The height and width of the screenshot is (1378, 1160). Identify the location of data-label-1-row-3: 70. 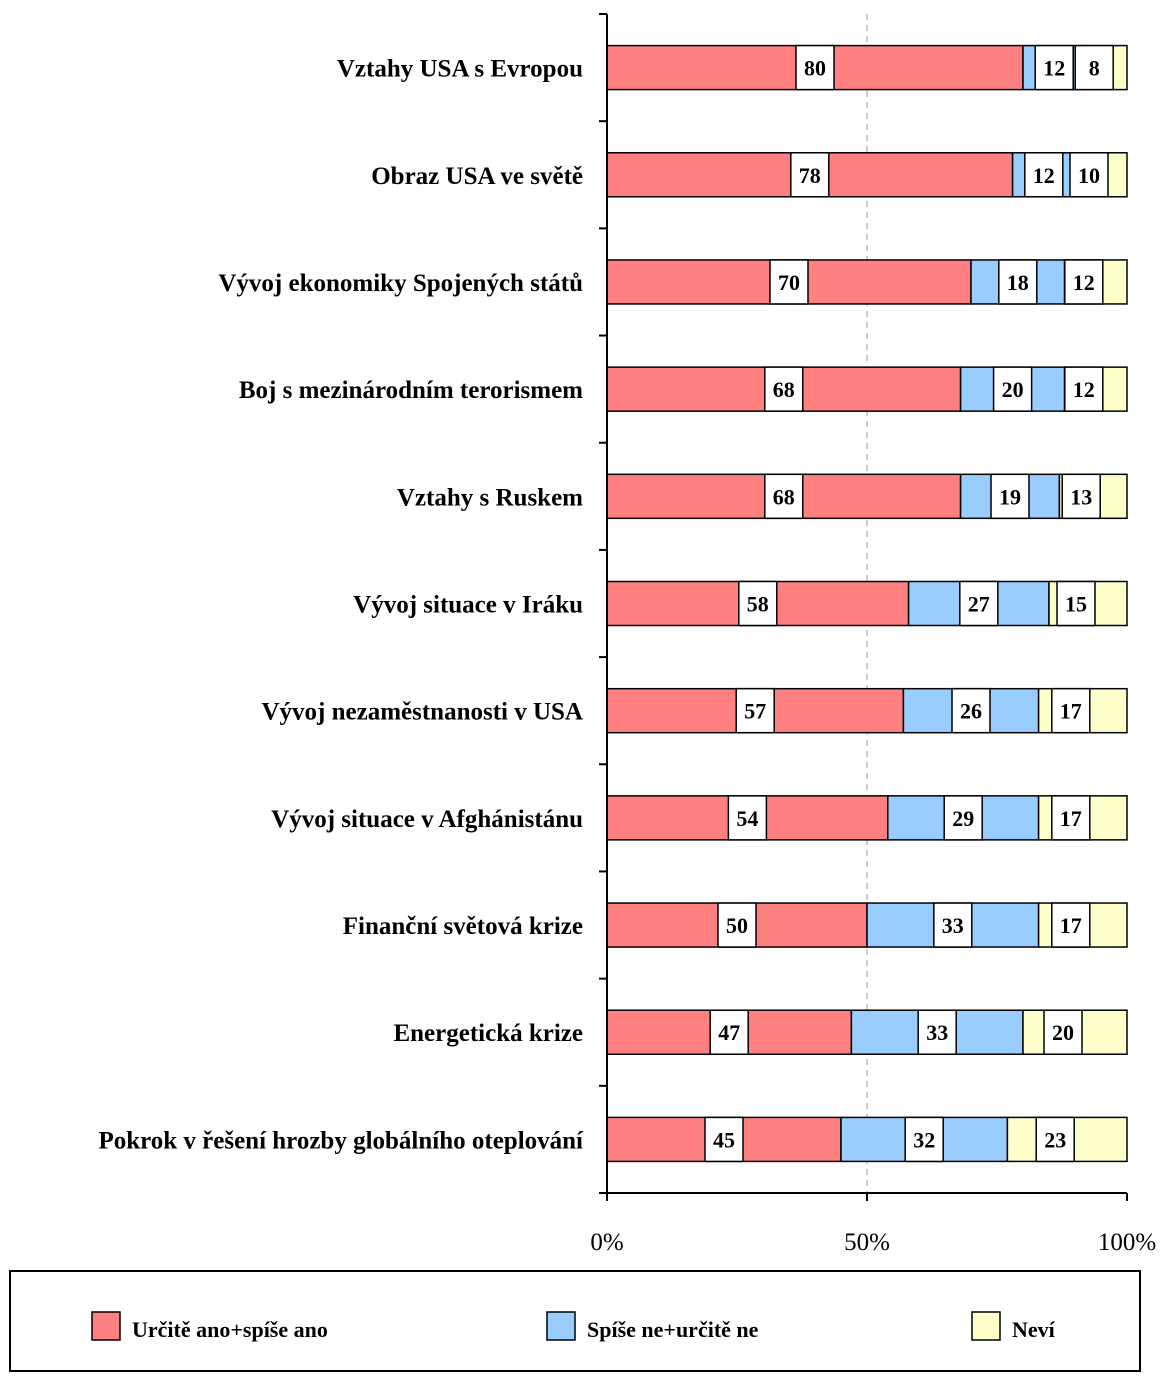
(789, 282).